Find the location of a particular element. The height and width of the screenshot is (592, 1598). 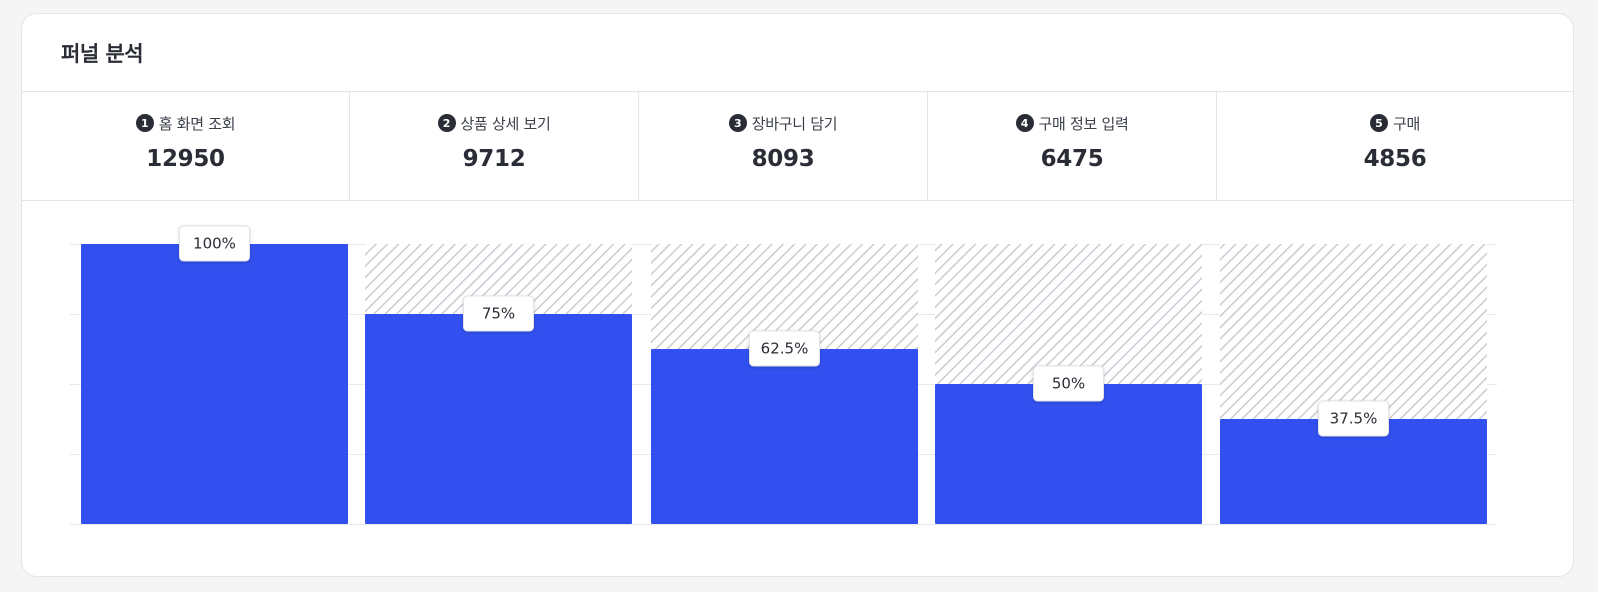

step-label: 구매 is located at coordinates (1406, 123).